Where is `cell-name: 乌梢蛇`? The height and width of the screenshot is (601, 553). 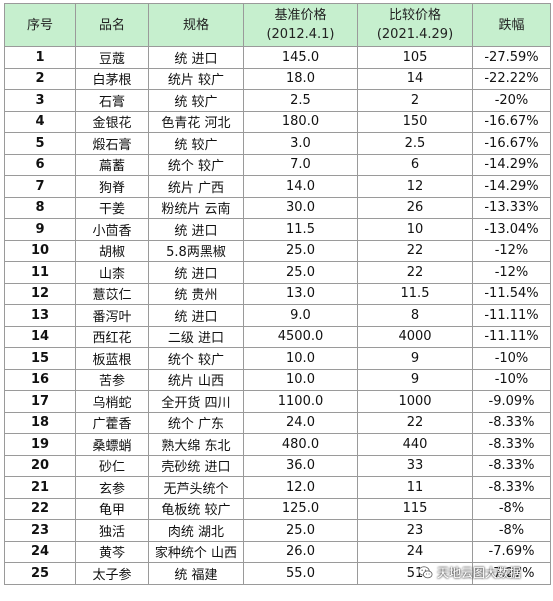
cell-name: 乌梢蛇 is located at coordinates (112, 401).